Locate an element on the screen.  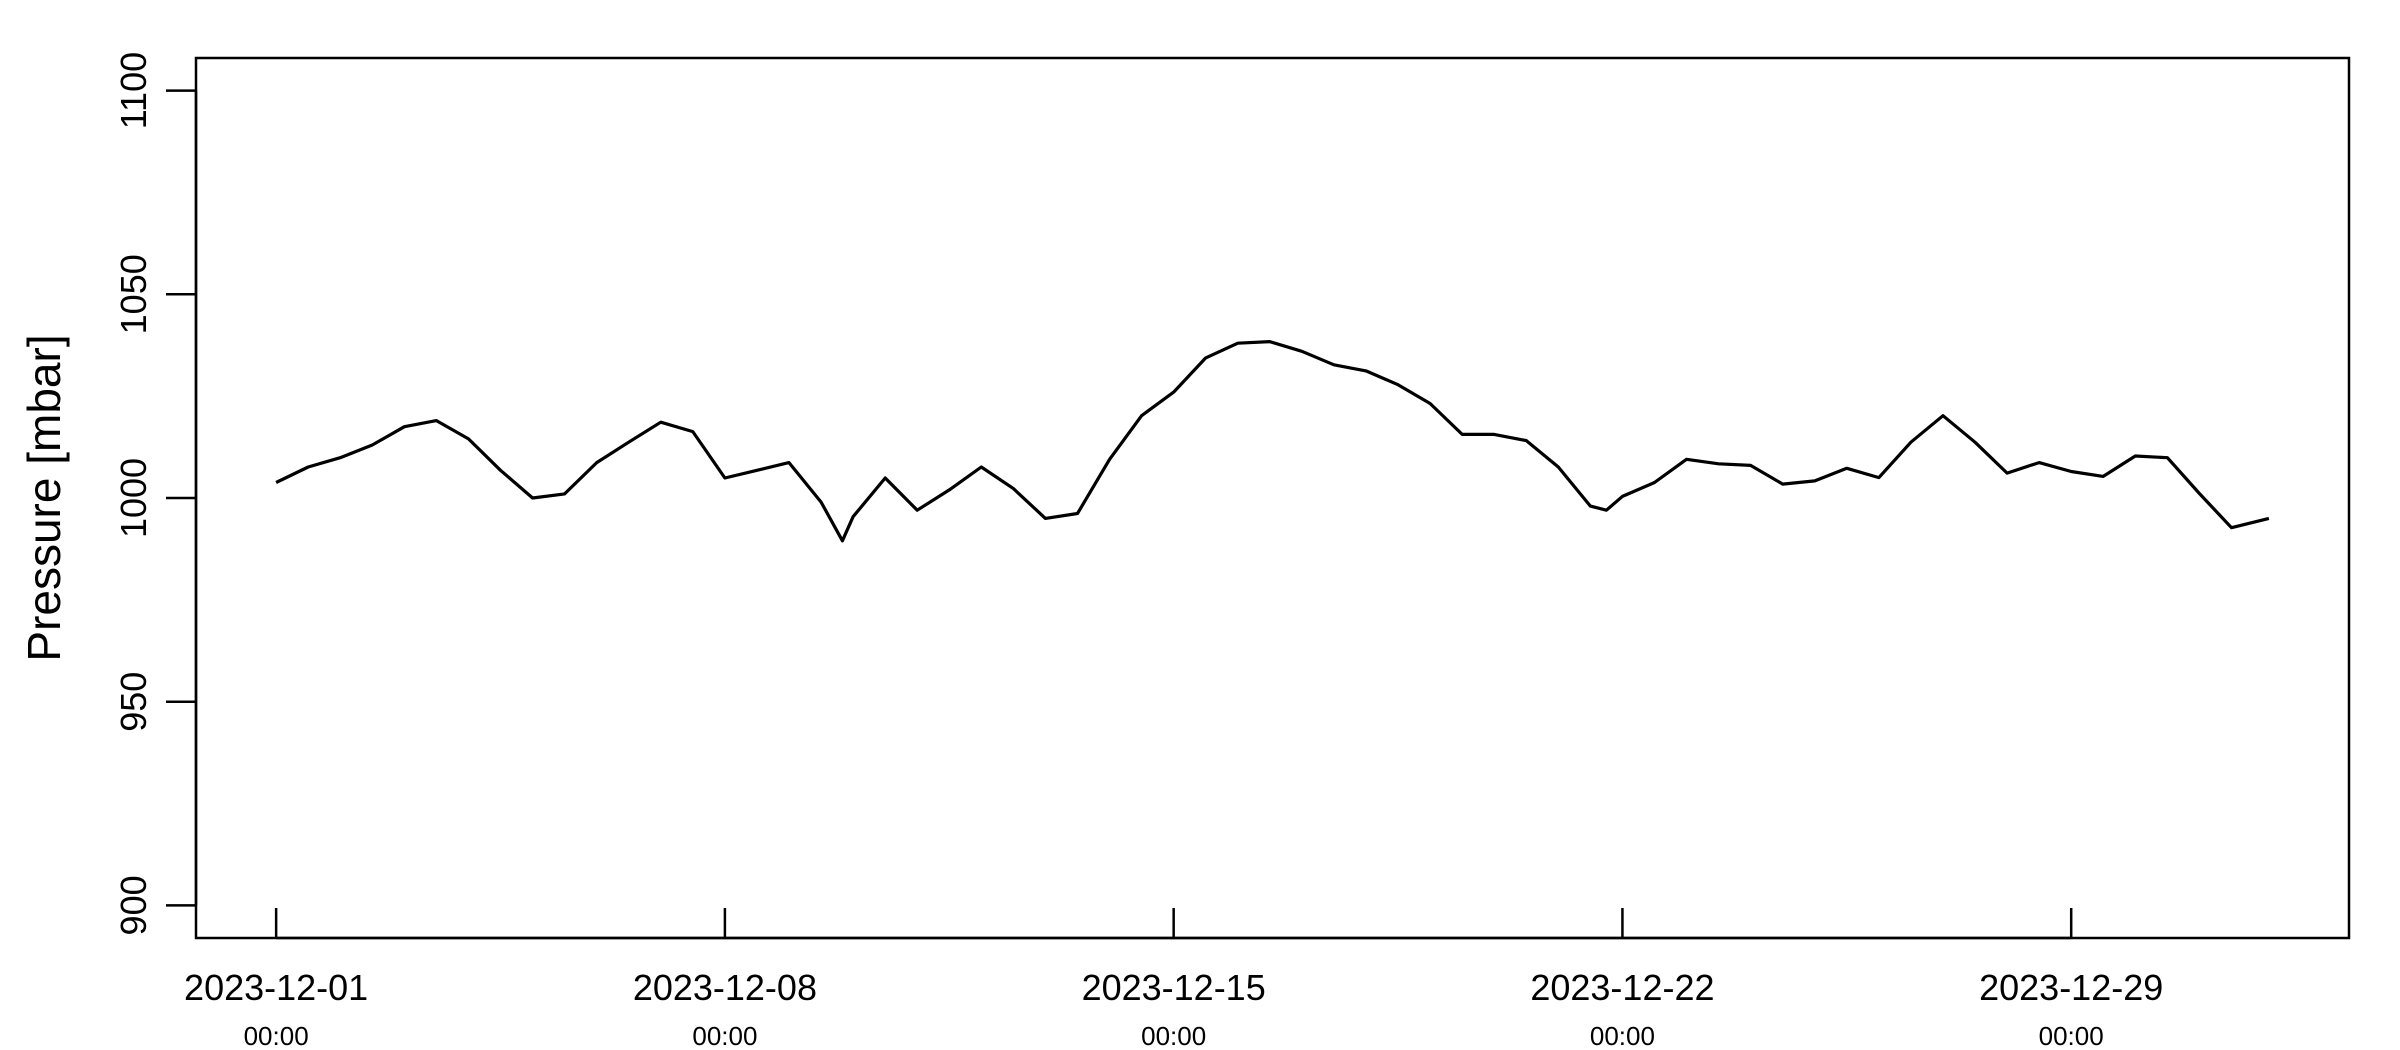
y-tick-label: 1100 is located at coordinates (133, 90).